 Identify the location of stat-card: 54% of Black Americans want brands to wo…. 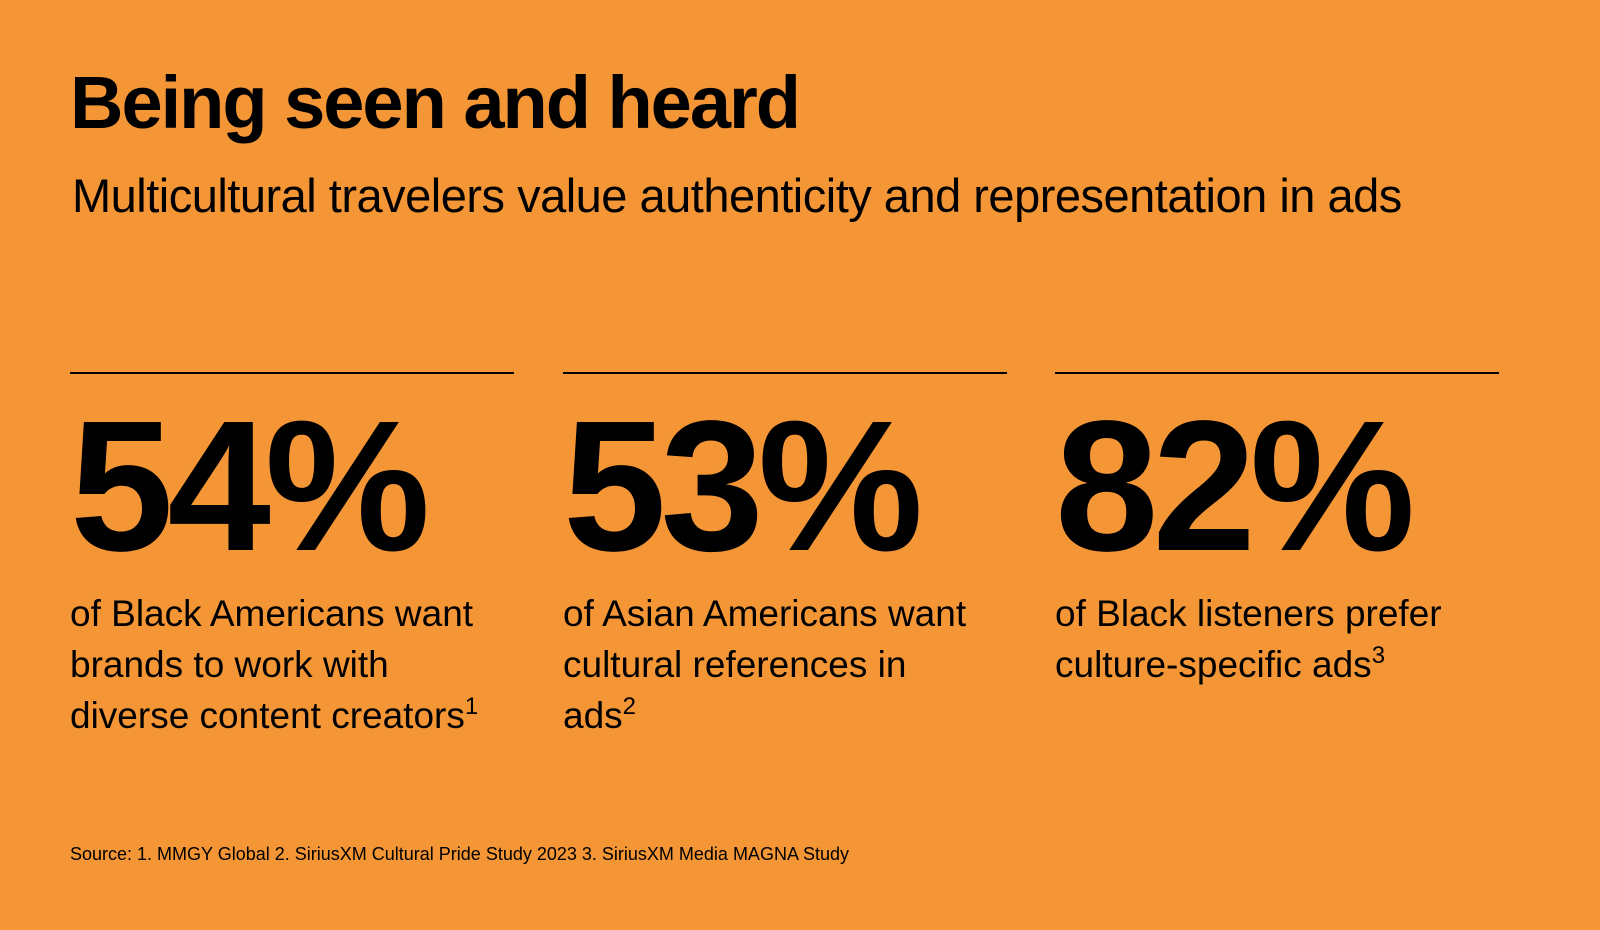
(292, 556).